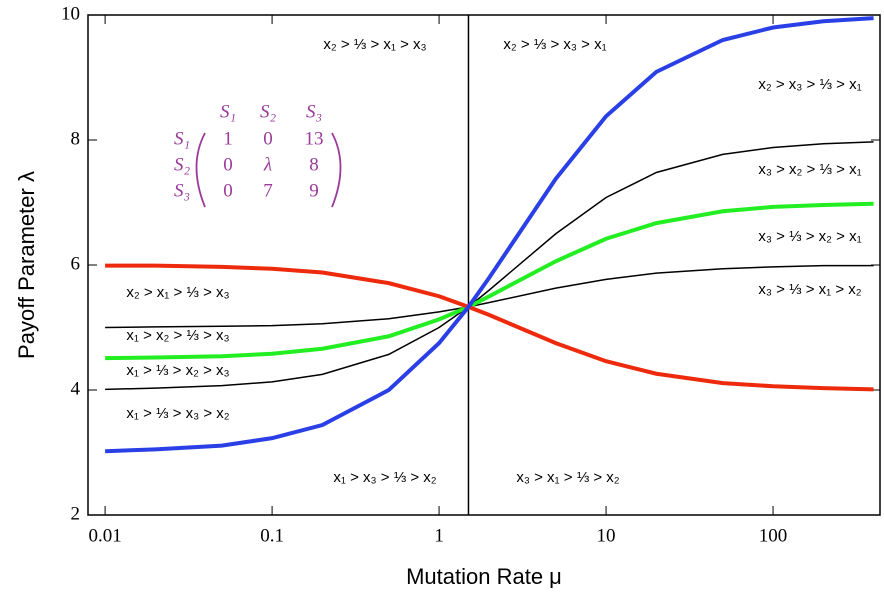 This screenshot has width=884, height=600. I want to click on line, so click(489, 296).